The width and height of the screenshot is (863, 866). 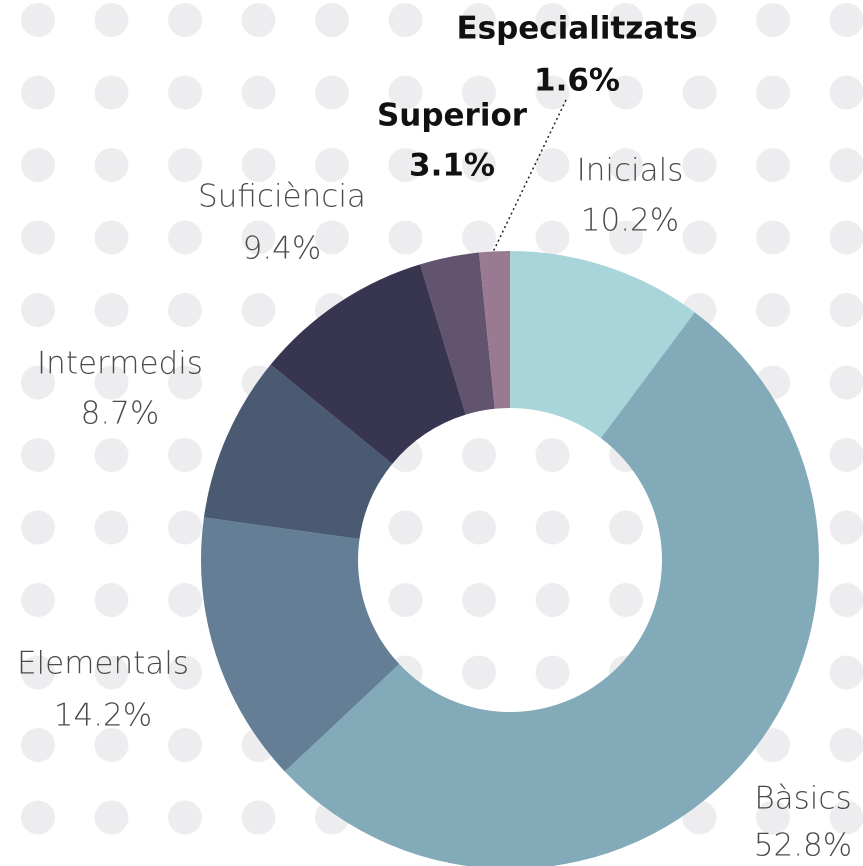 I want to click on category-label: Suficiència, so click(x=282, y=197).